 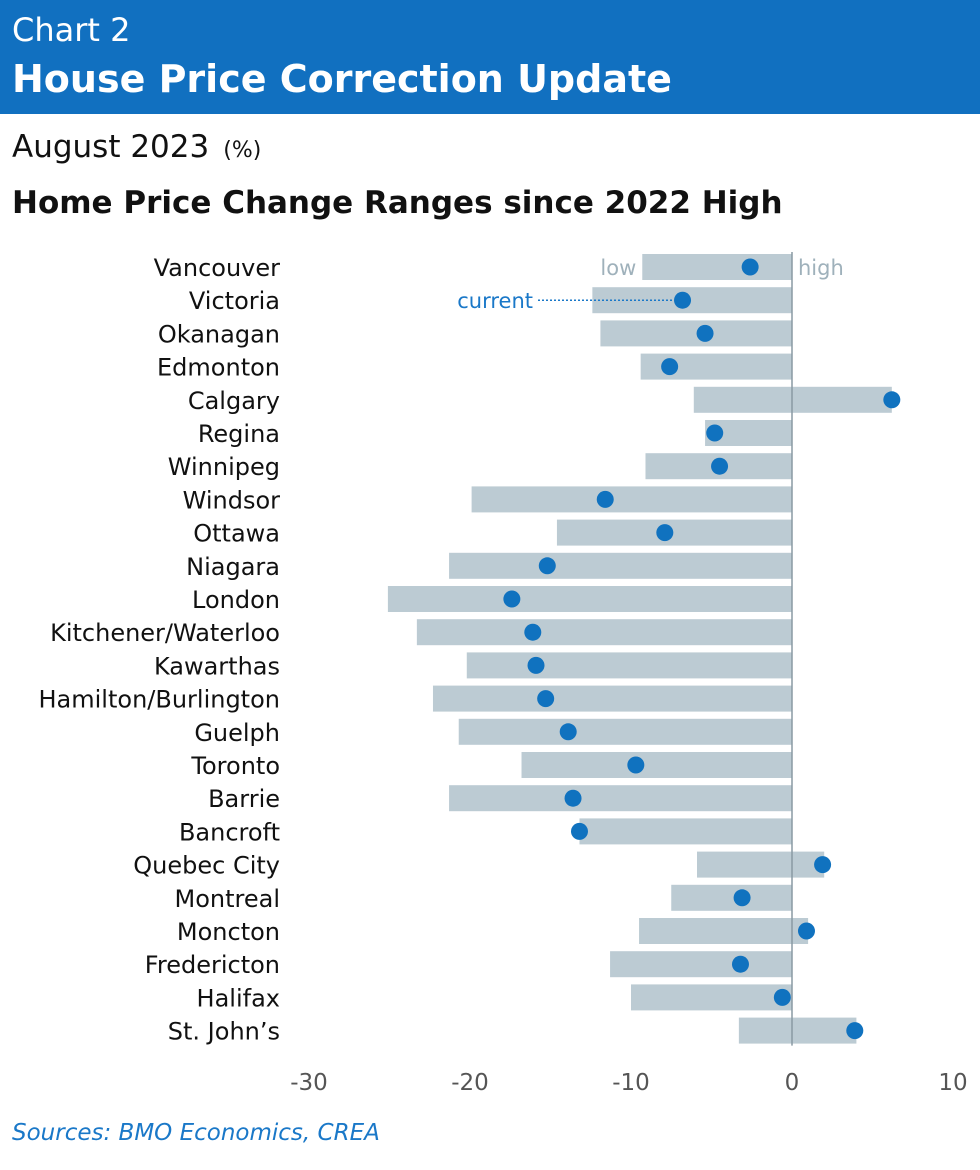 What do you see at coordinates (483, 898) in the screenshot?
I see `chart-row: Montreal` at bounding box center [483, 898].